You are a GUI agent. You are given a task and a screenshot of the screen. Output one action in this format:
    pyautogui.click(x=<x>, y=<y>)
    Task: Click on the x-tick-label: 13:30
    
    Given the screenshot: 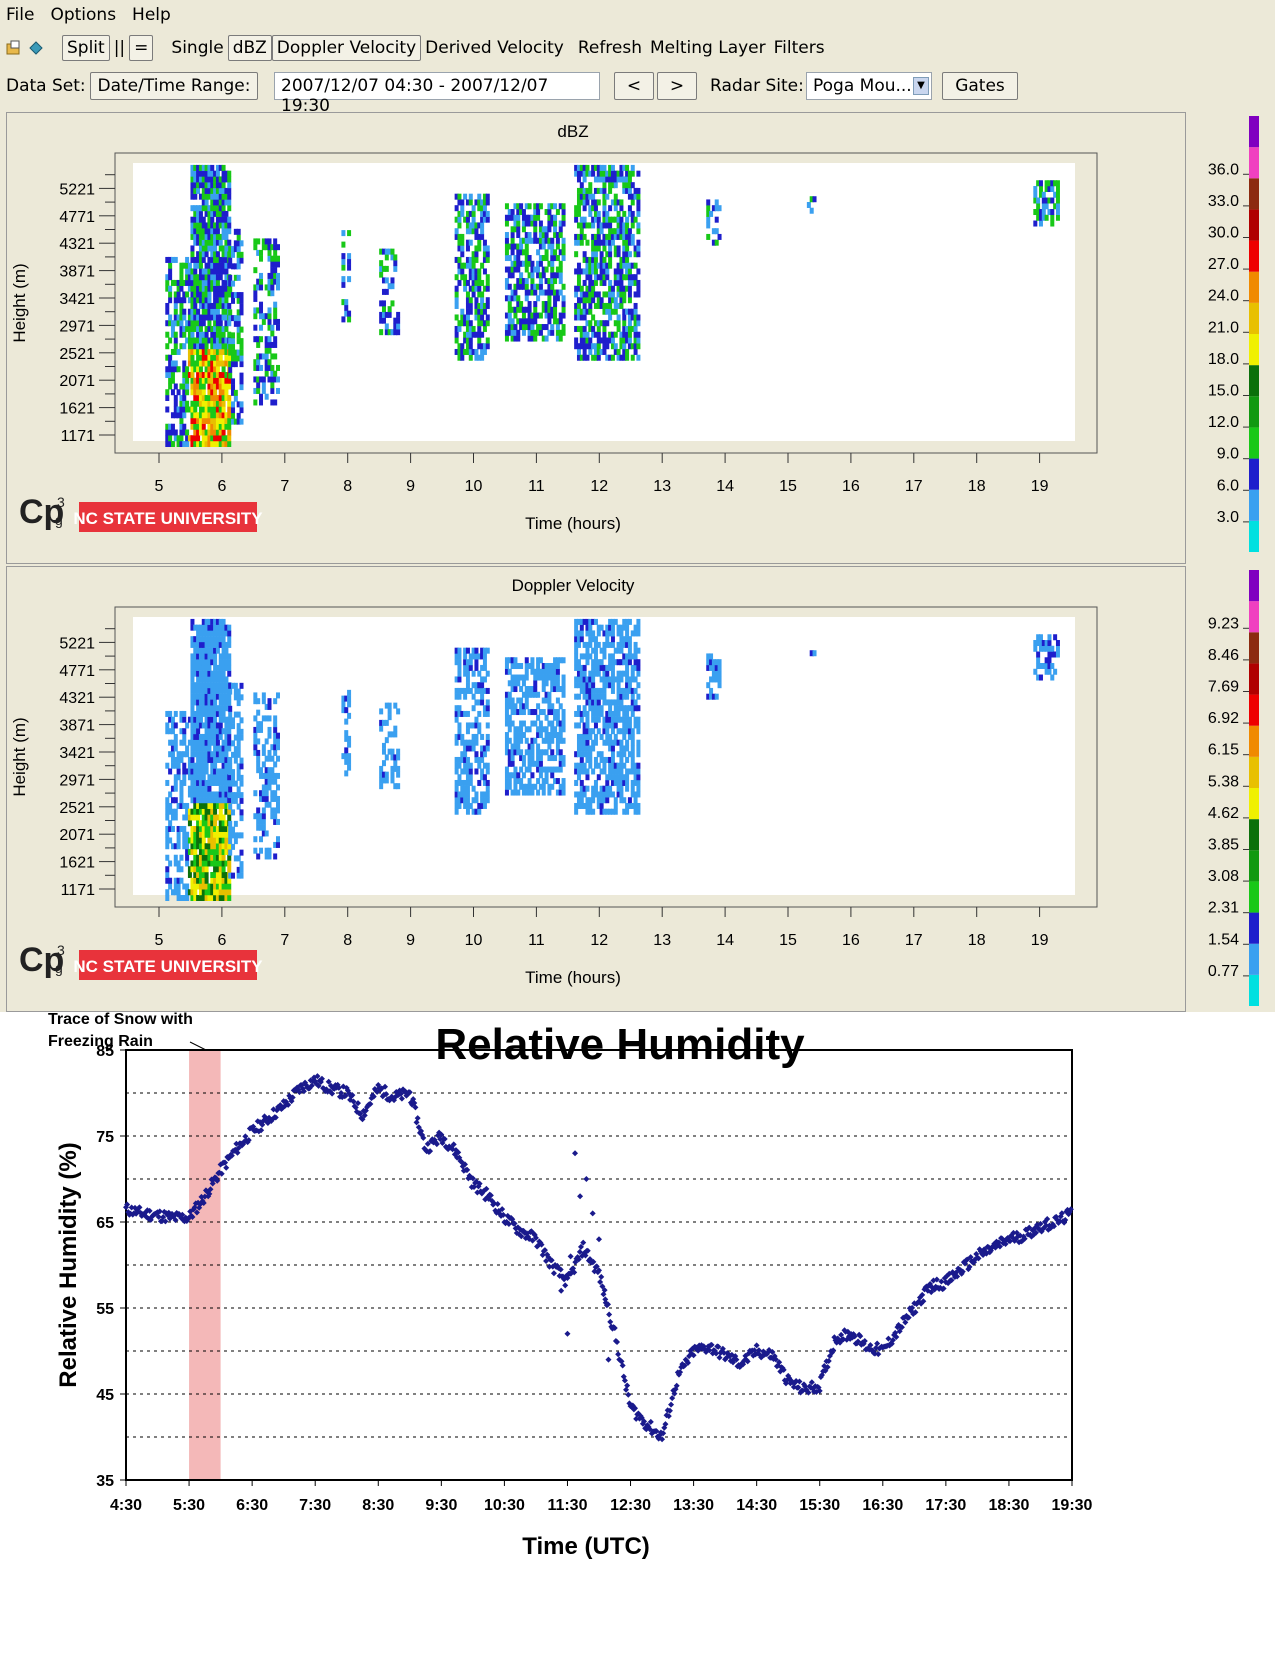 What is the action you would take?
    pyautogui.click(x=693, y=1505)
    